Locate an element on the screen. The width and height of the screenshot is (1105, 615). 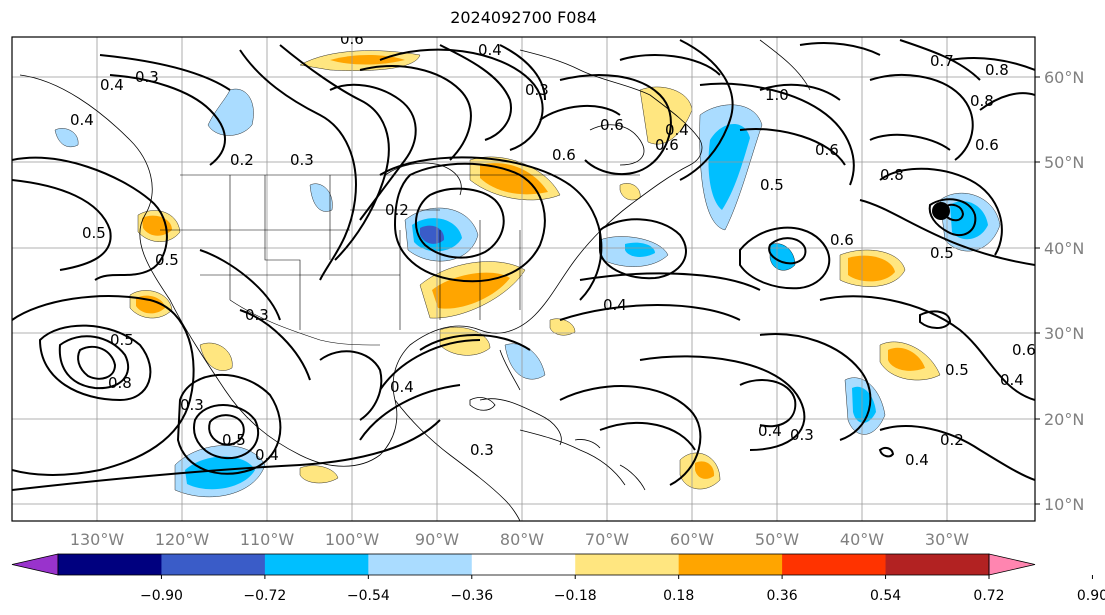
colorbar-extend-max is located at coordinates (1012, 564).